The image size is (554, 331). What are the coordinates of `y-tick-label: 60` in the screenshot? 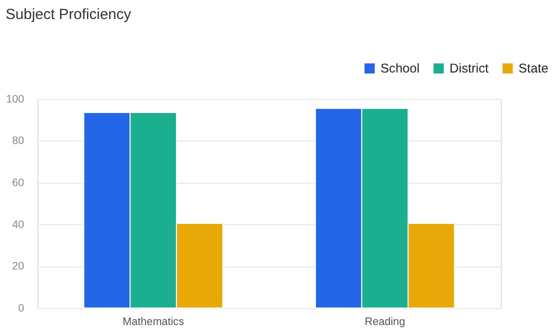 It's located at (18, 183).